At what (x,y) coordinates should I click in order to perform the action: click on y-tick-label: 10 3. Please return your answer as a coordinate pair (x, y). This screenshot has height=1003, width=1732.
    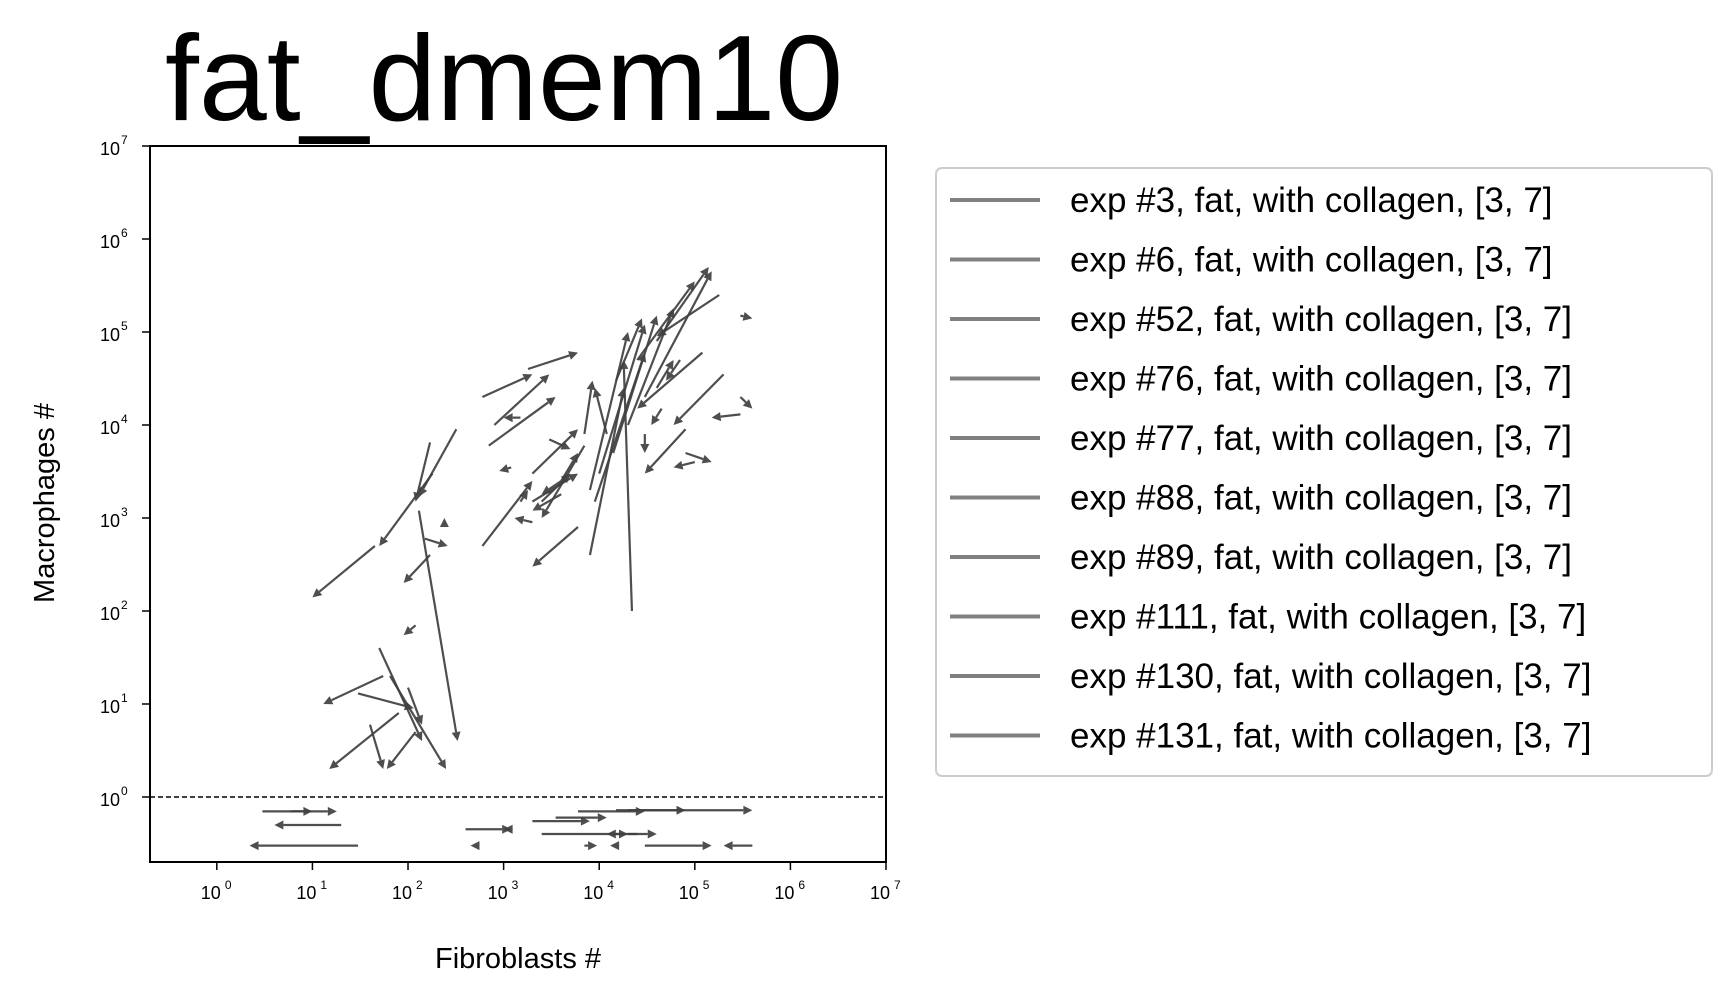
    Looking at the image, I should click on (114, 518).